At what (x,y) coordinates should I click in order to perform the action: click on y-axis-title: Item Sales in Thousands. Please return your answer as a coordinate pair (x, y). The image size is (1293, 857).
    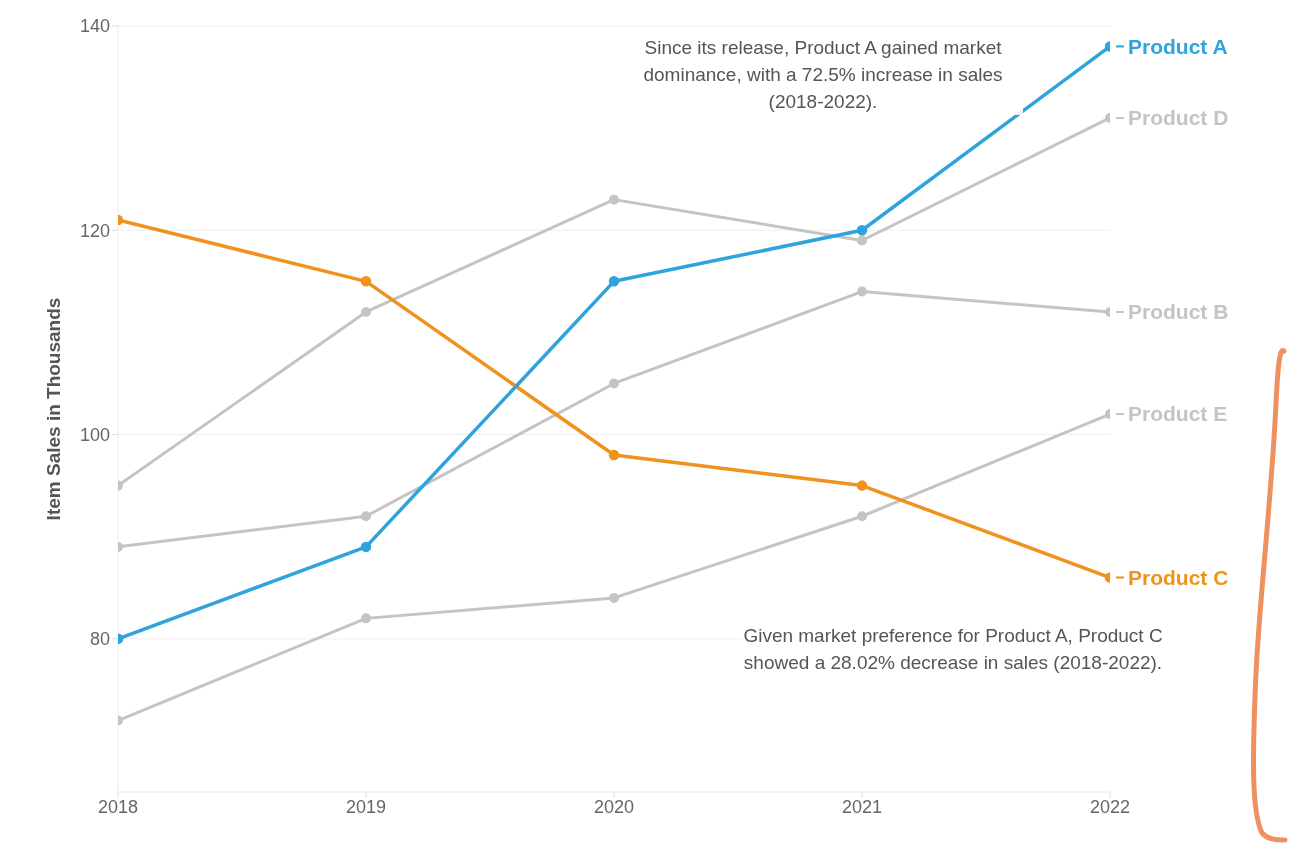
    Looking at the image, I should click on (53, 409).